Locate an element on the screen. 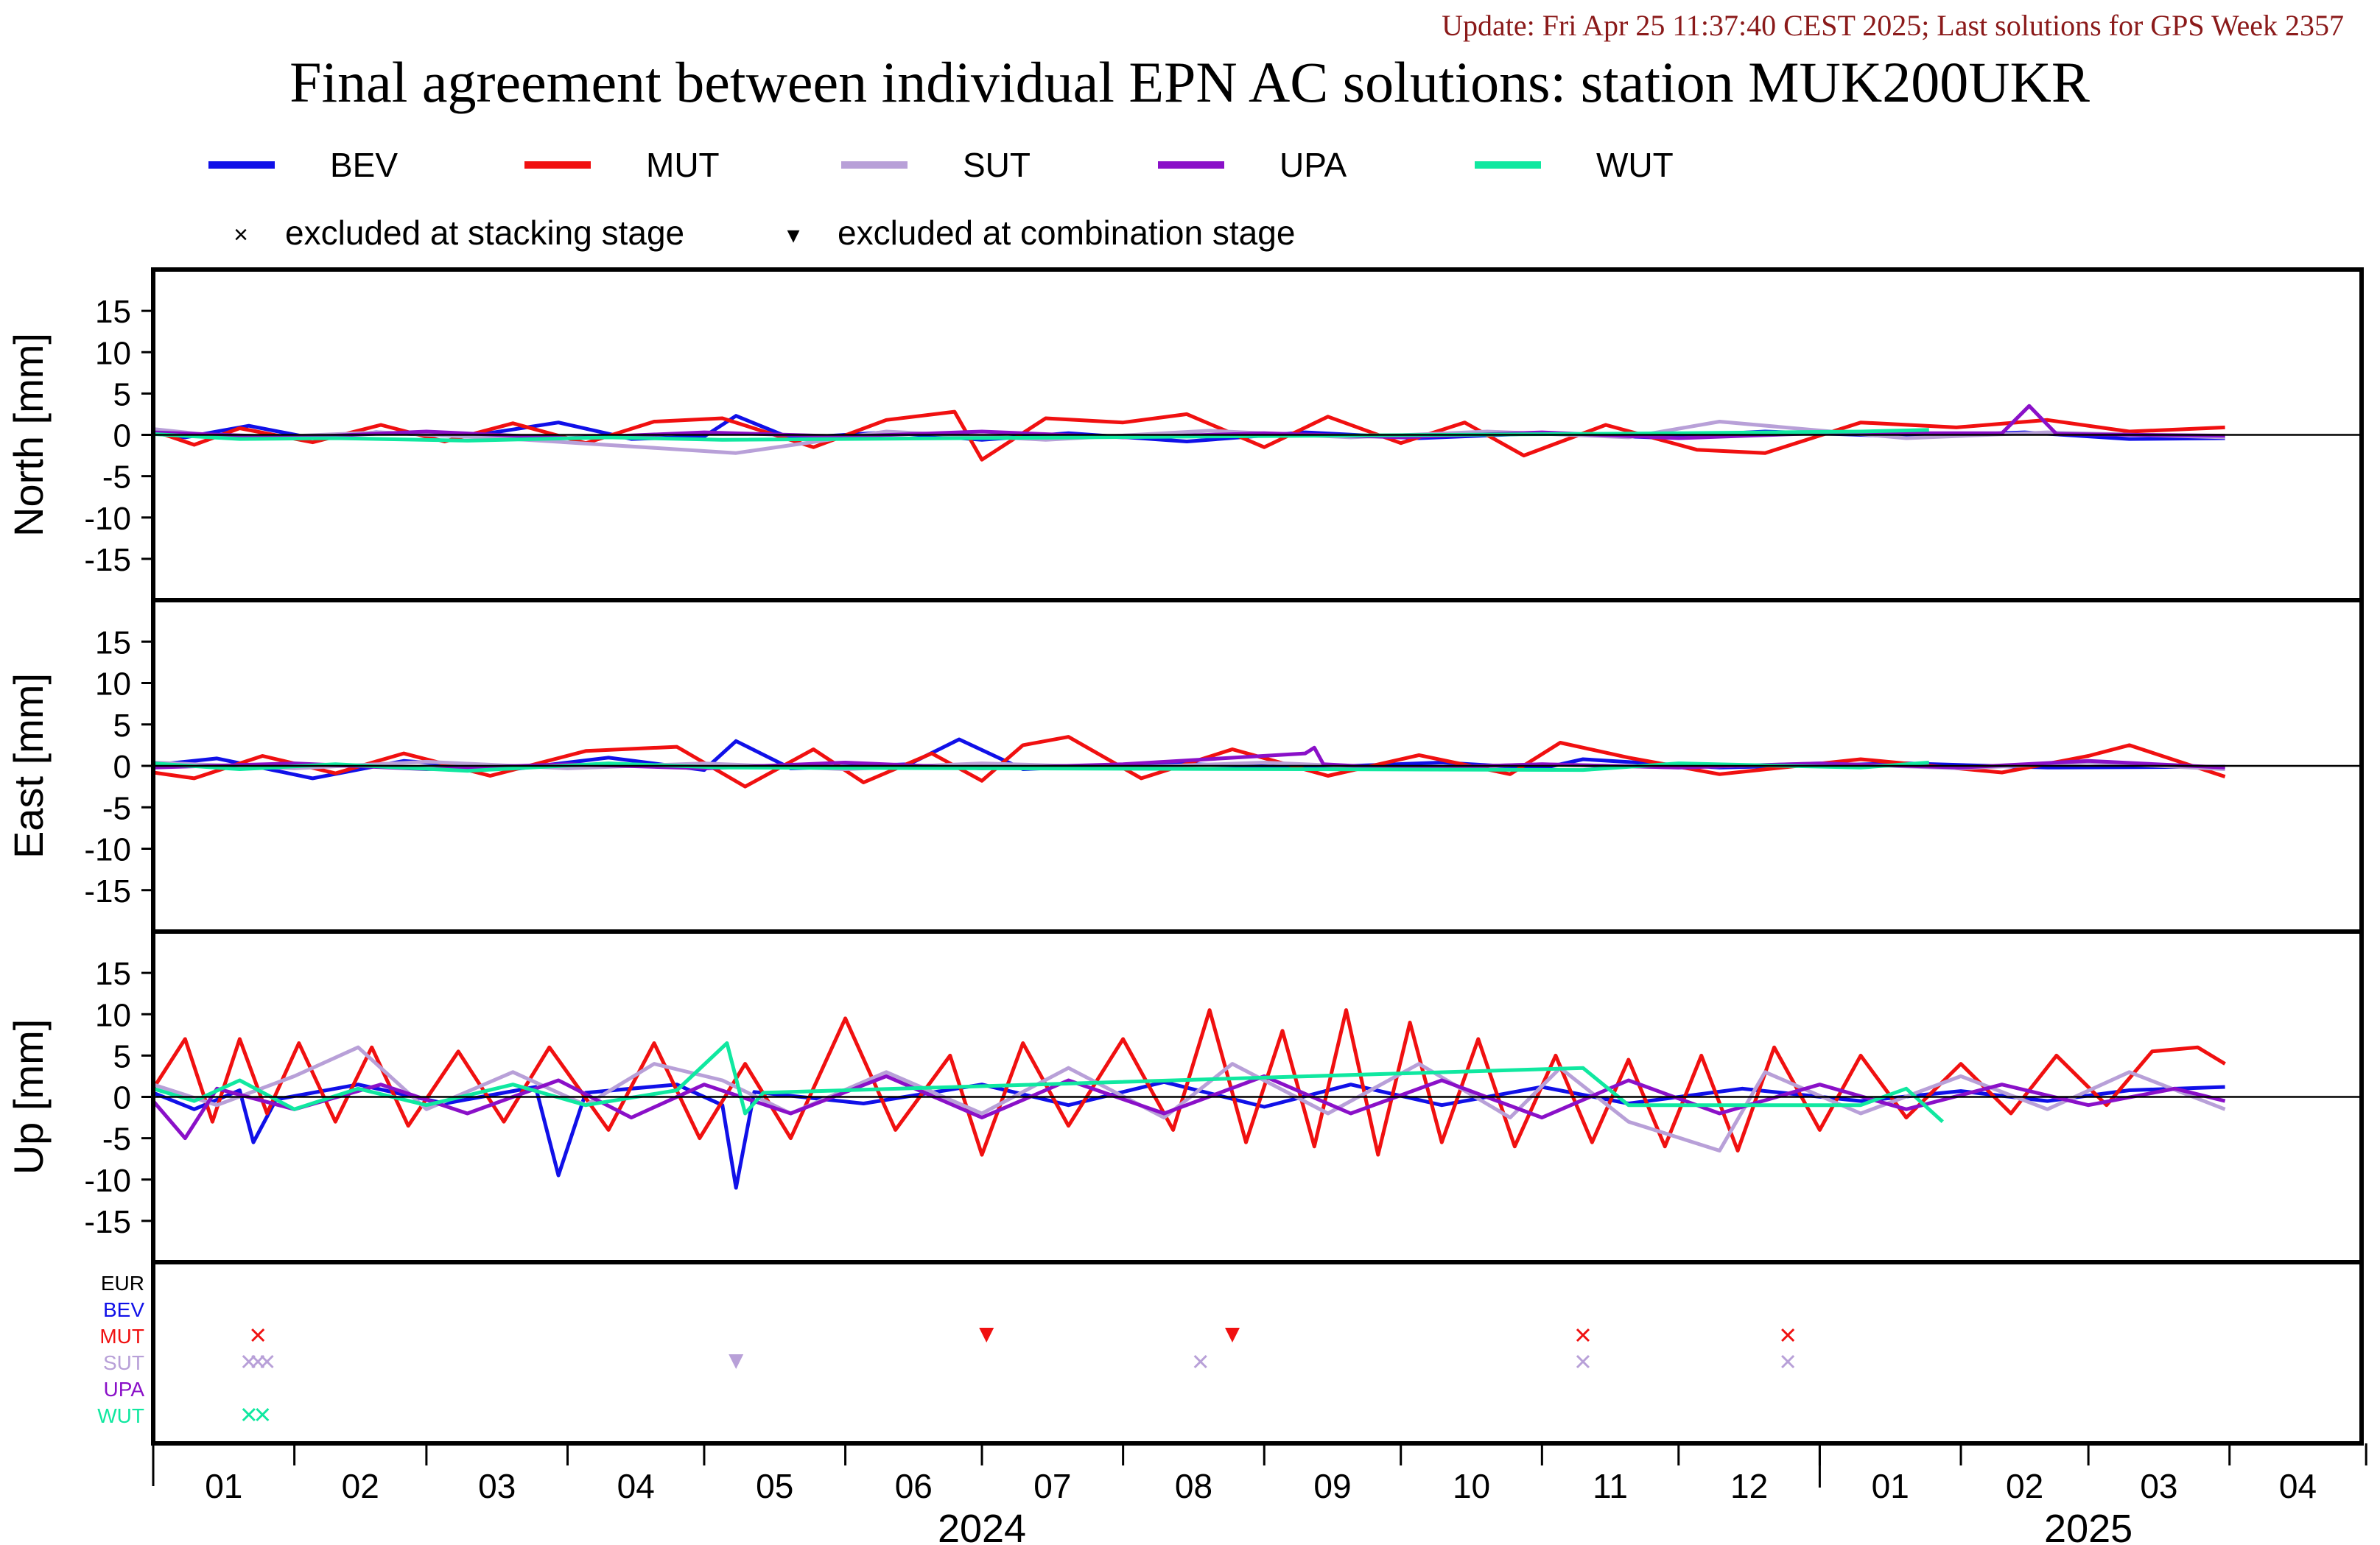 The height and width of the screenshot is (1545, 2380). y-axis-label: Up [mm] is located at coordinates (28, 1097).